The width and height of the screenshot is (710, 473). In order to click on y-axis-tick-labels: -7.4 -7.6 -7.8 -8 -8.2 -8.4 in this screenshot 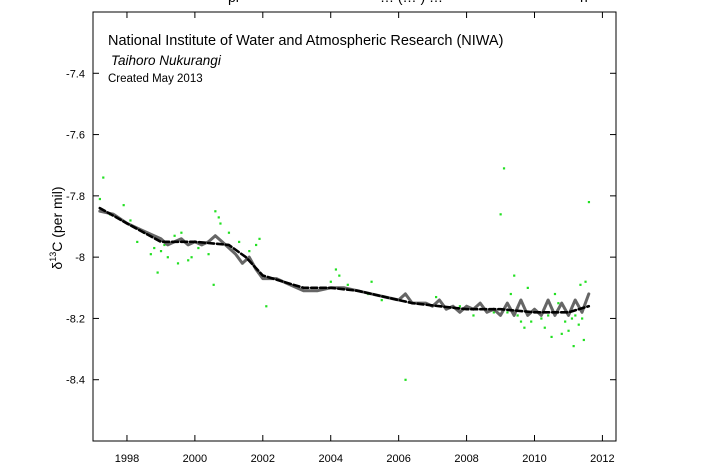, I will do `click(75, 227)`.